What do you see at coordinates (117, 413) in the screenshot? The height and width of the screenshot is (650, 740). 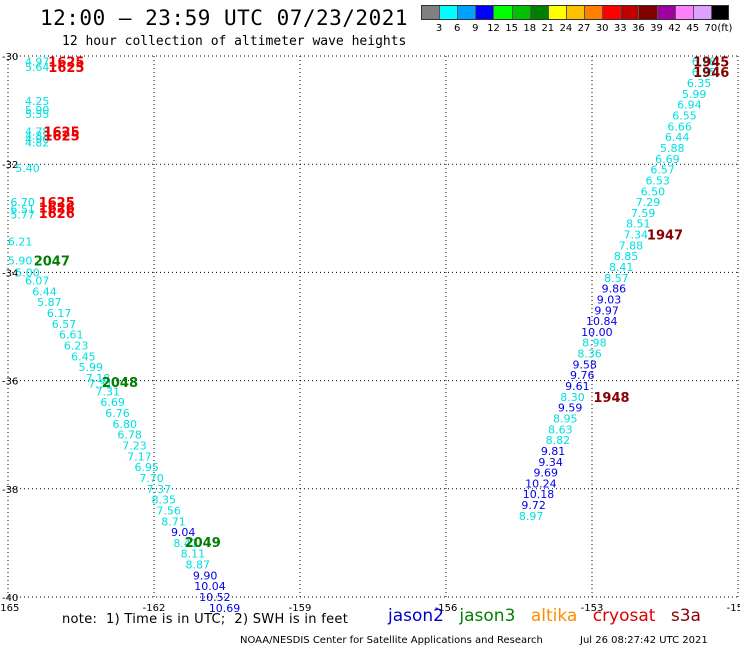 I see `wave-height-label: 6.76` at bounding box center [117, 413].